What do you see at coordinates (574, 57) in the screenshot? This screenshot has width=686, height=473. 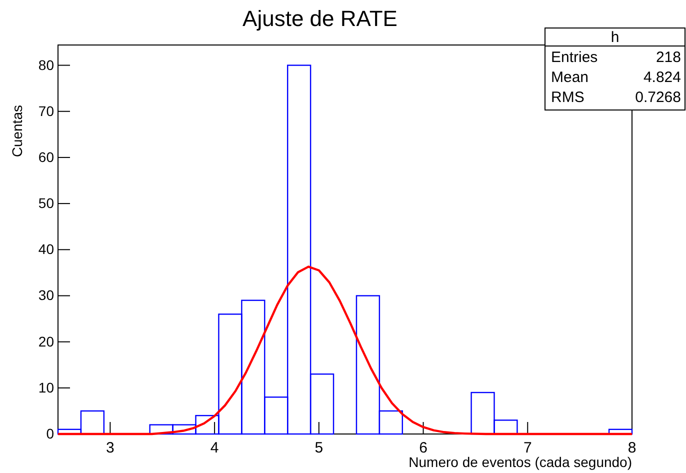 I see `annotation: Entries` at bounding box center [574, 57].